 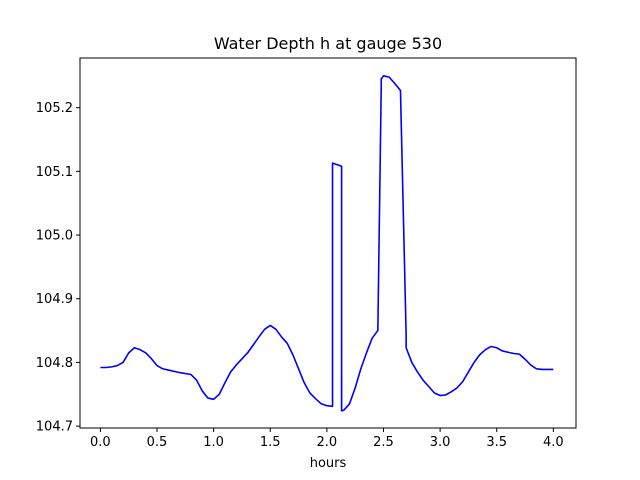 I want to click on y-axis-ticks: 104.7 104.8 104.9 105.0 105.1 105.2, so click(x=58, y=268).